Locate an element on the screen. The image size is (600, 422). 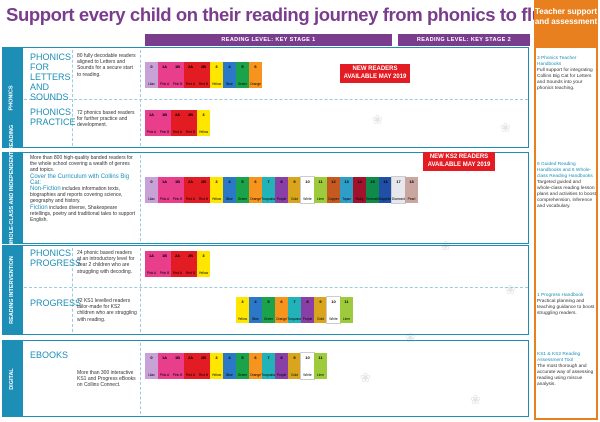
column-divider is located at coordinates (140, 198).